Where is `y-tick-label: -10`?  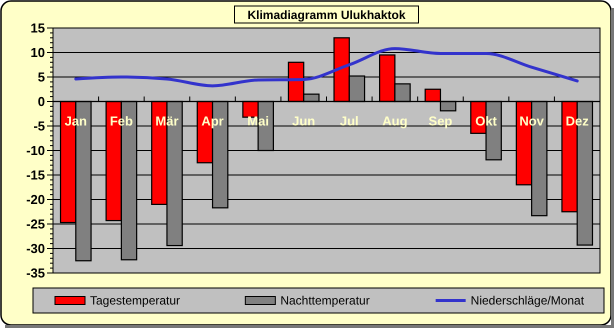 y-tick-label: -10 is located at coordinates (35, 150).